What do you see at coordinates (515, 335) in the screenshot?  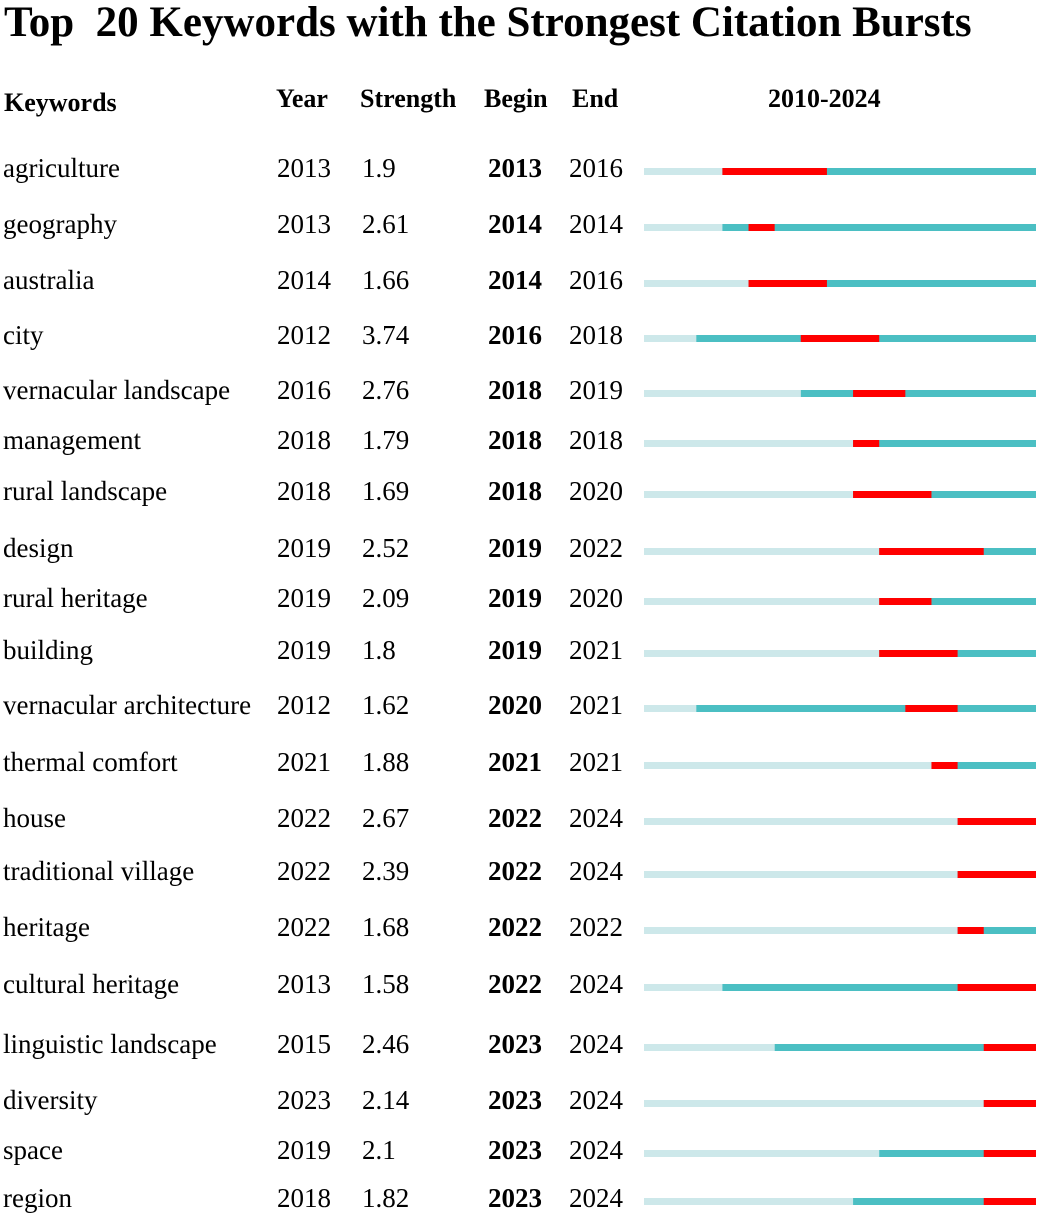 I see `begin-cell: 2016` at bounding box center [515, 335].